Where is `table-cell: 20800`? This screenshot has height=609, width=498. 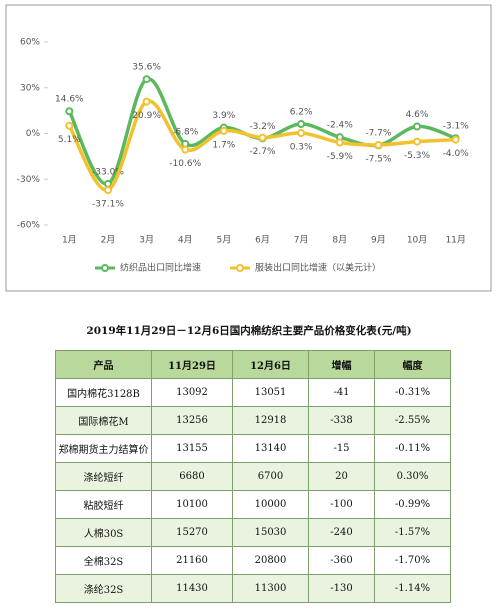 table-cell: 20800 is located at coordinates (270, 560).